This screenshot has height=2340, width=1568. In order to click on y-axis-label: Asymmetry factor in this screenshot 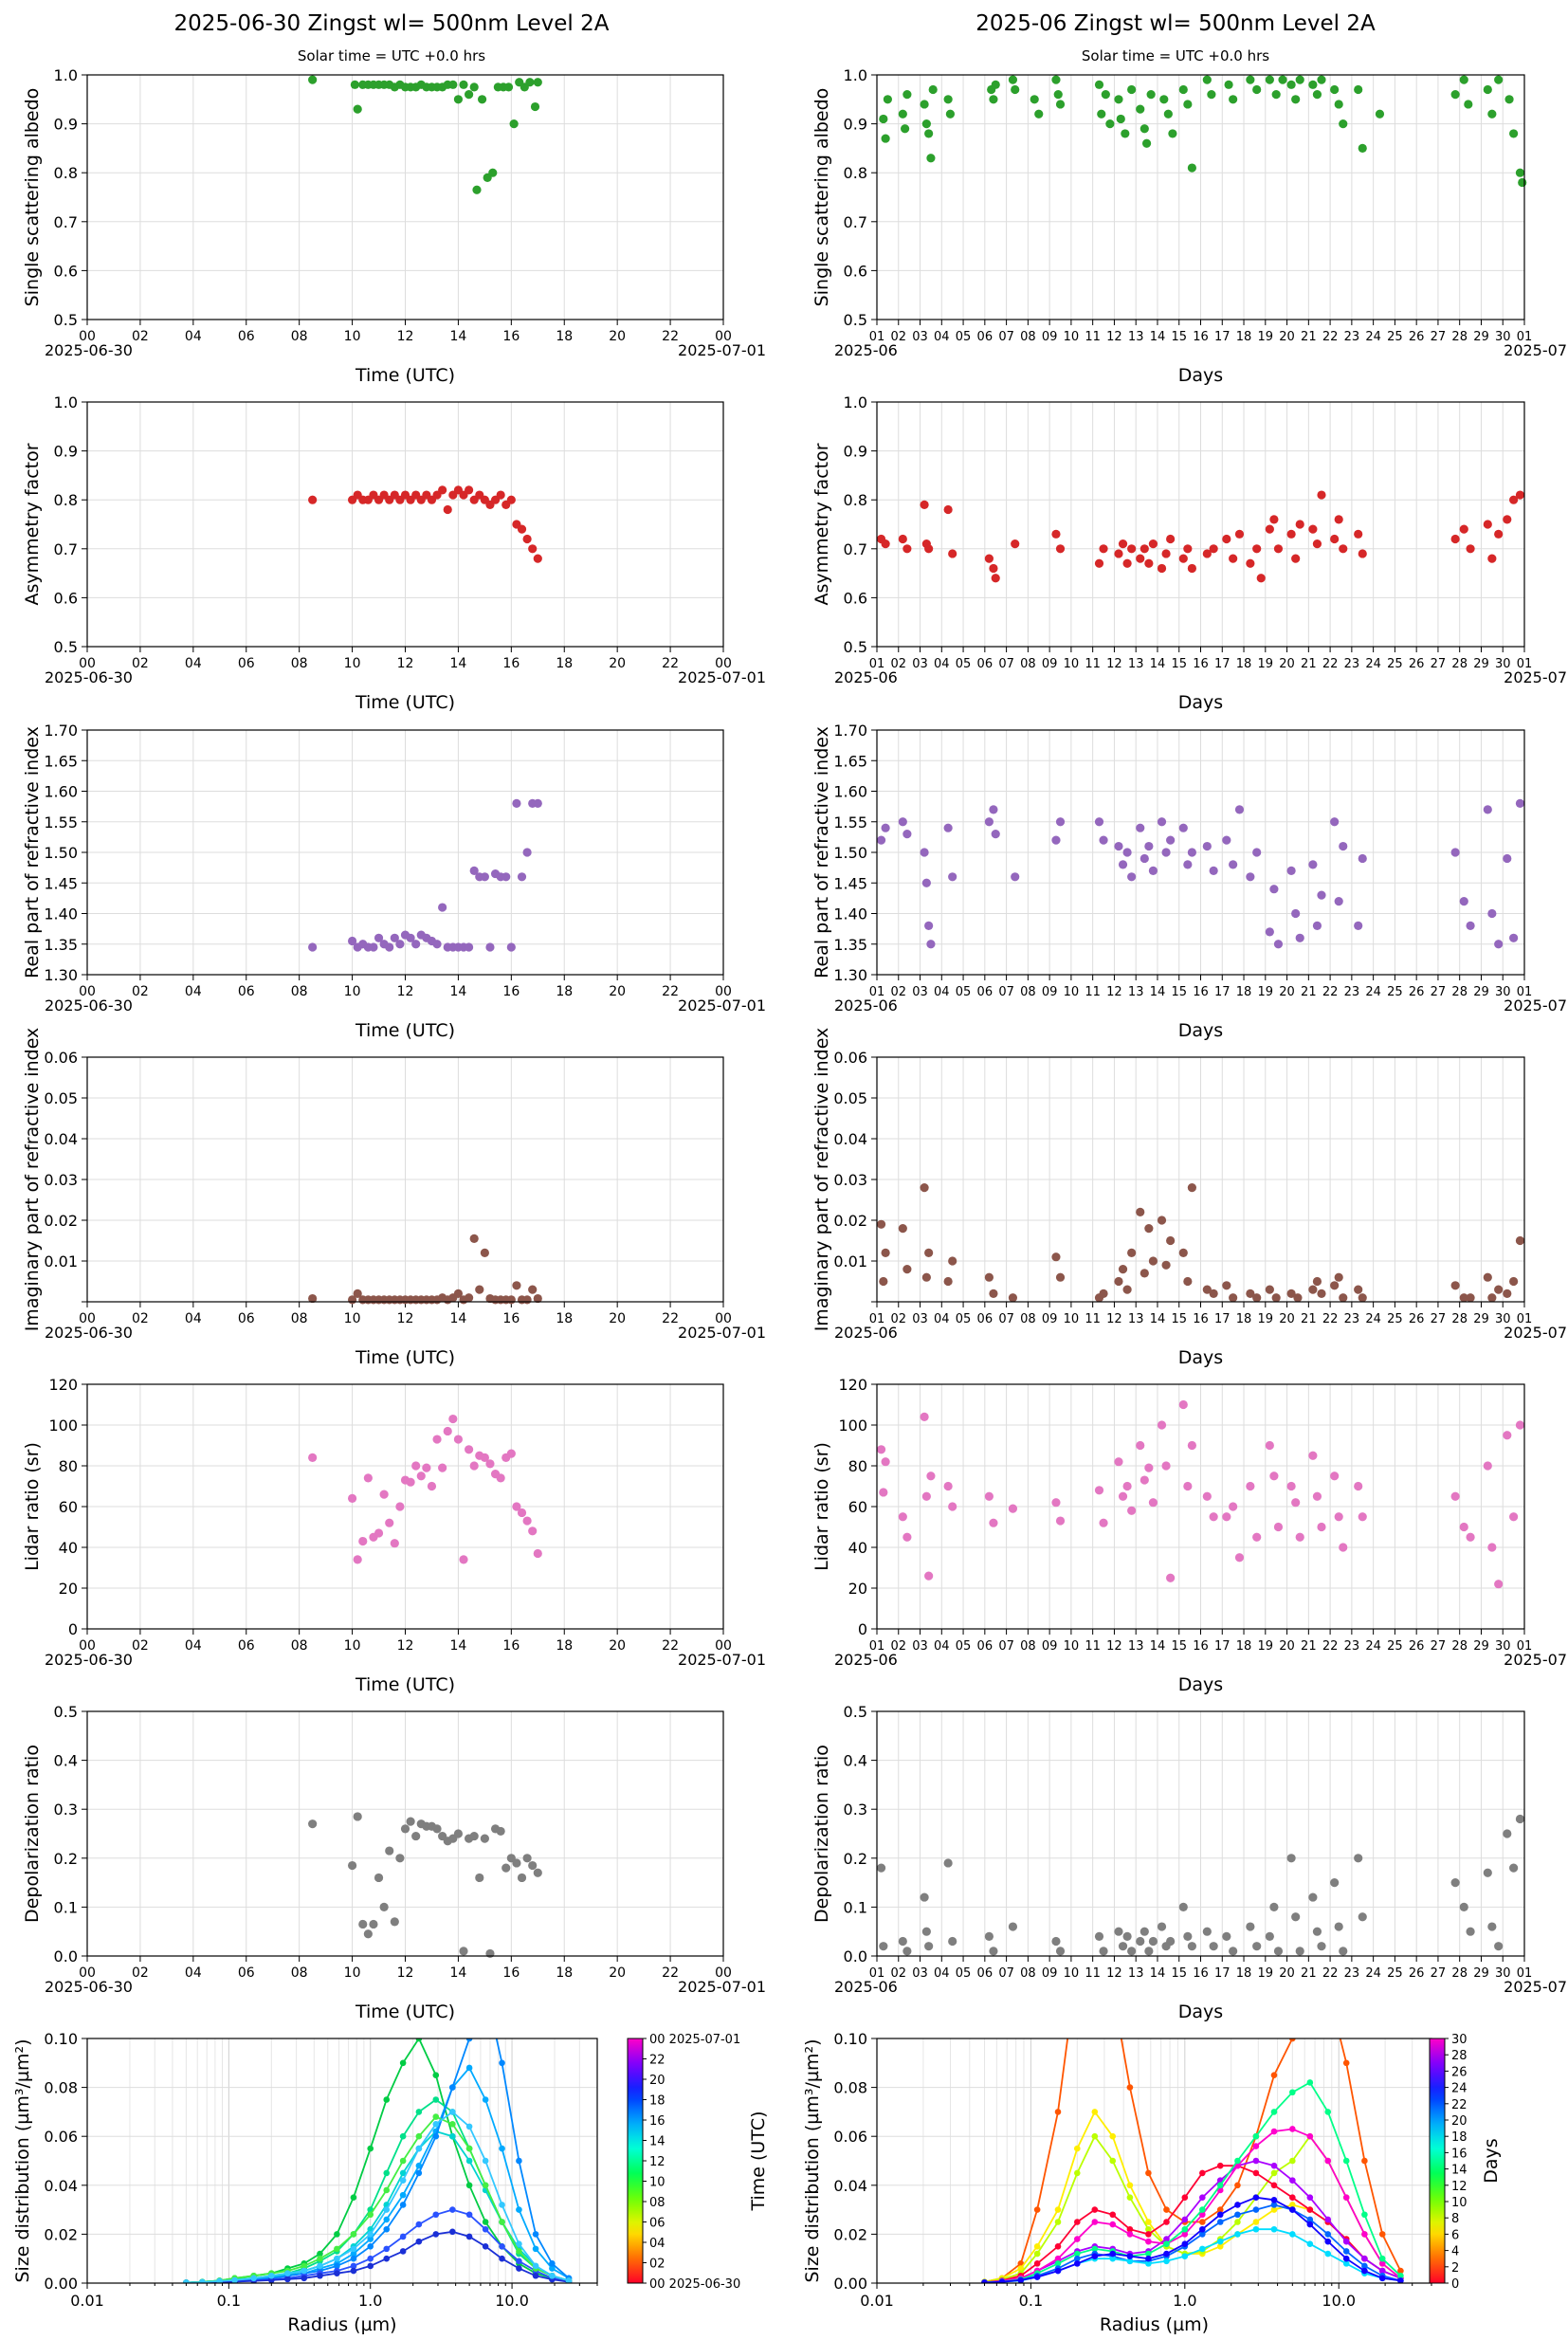, I will do `click(32, 524)`.